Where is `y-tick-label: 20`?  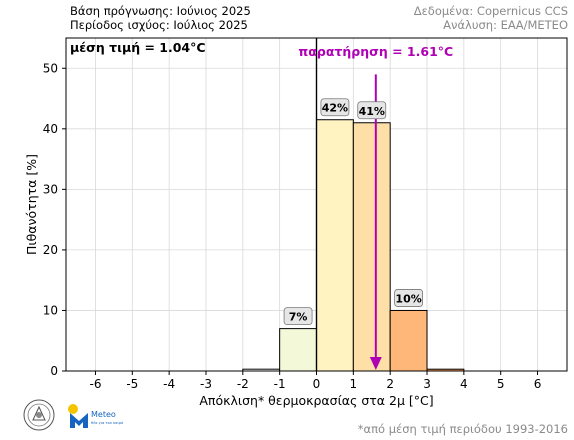 y-tick-label: 20 is located at coordinates (50, 250).